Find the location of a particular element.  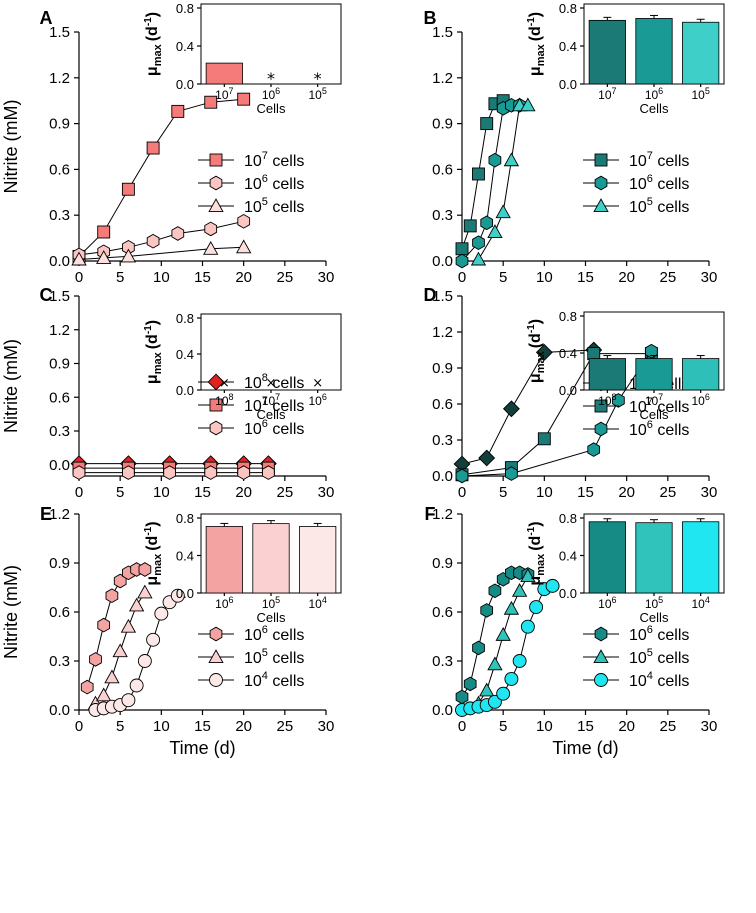

inset-y-tick-label: 0.0 is located at coordinates (185, 593).